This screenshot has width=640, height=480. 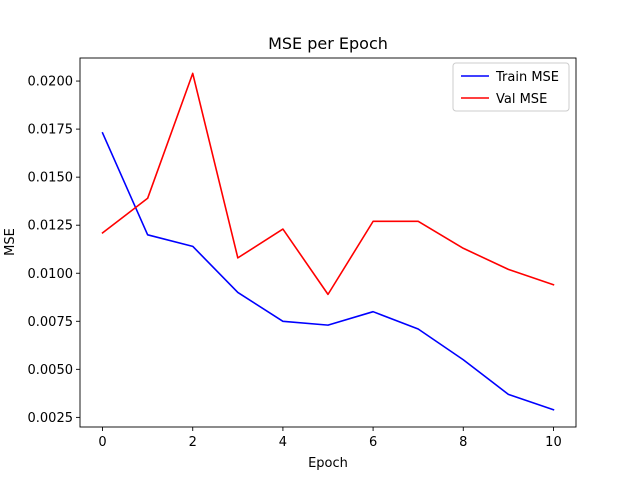 What do you see at coordinates (521, 99) in the screenshot?
I see `legend-label: Val MSE` at bounding box center [521, 99].